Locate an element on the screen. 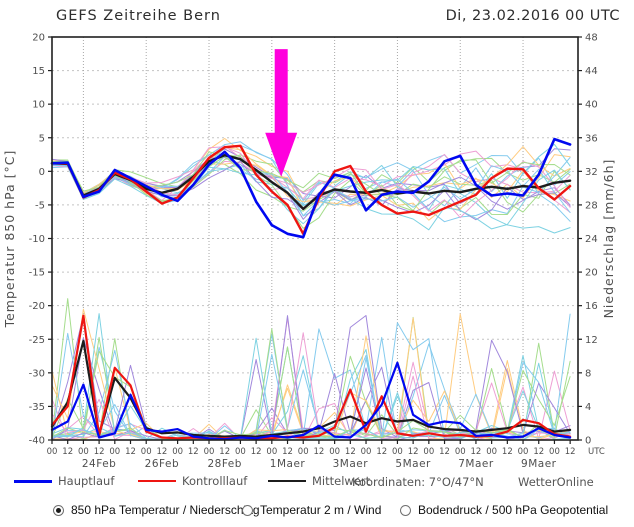 The height and width of the screenshot is (527, 634). radio-option-850hpa: 850 hPa Temperatur / Niederschlag is located at coordinates (156, 510).